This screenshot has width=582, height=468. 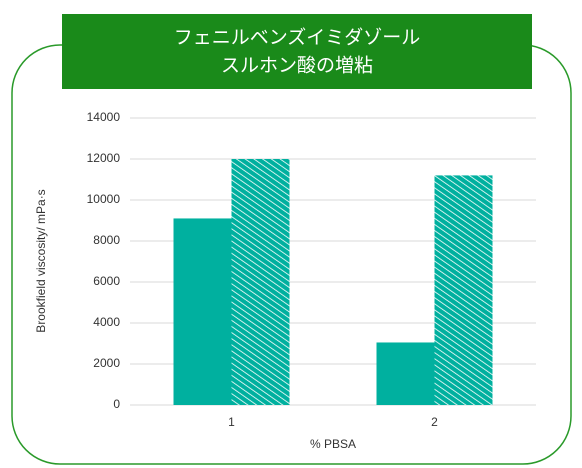 I want to click on x-tick-label: 1, so click(x=231, y=422).